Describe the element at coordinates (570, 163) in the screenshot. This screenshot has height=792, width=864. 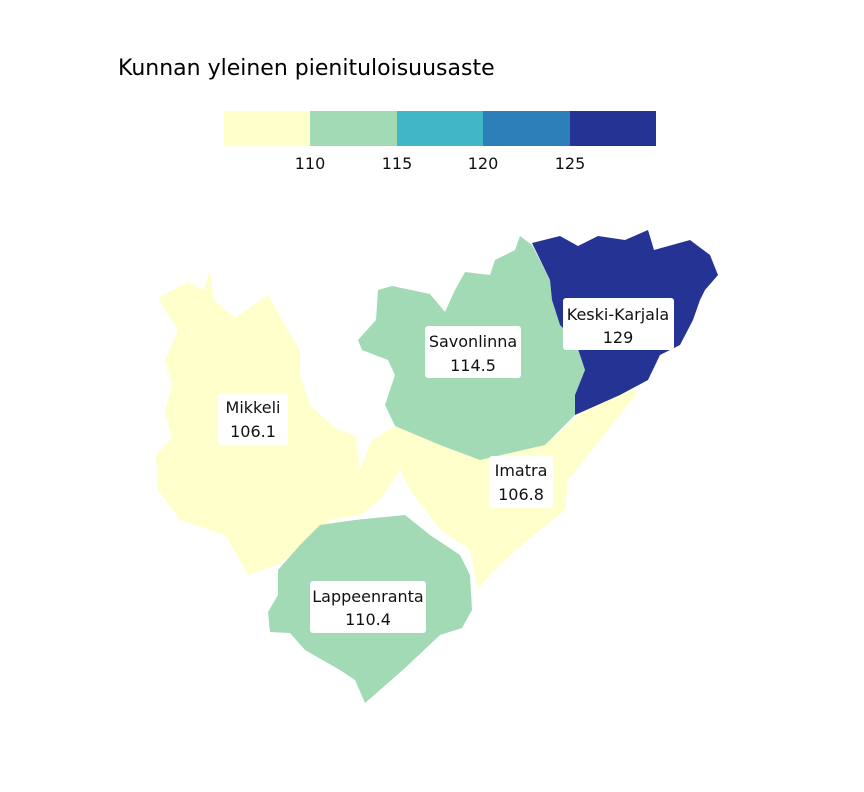
I see `legend-tick-125: 125` at that location.